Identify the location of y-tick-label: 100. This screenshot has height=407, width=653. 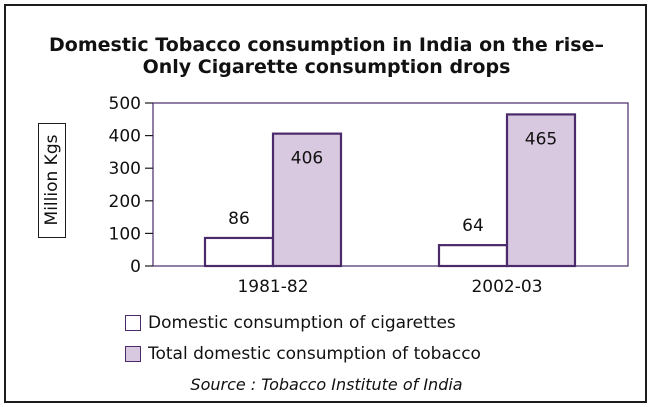
(125, 234).